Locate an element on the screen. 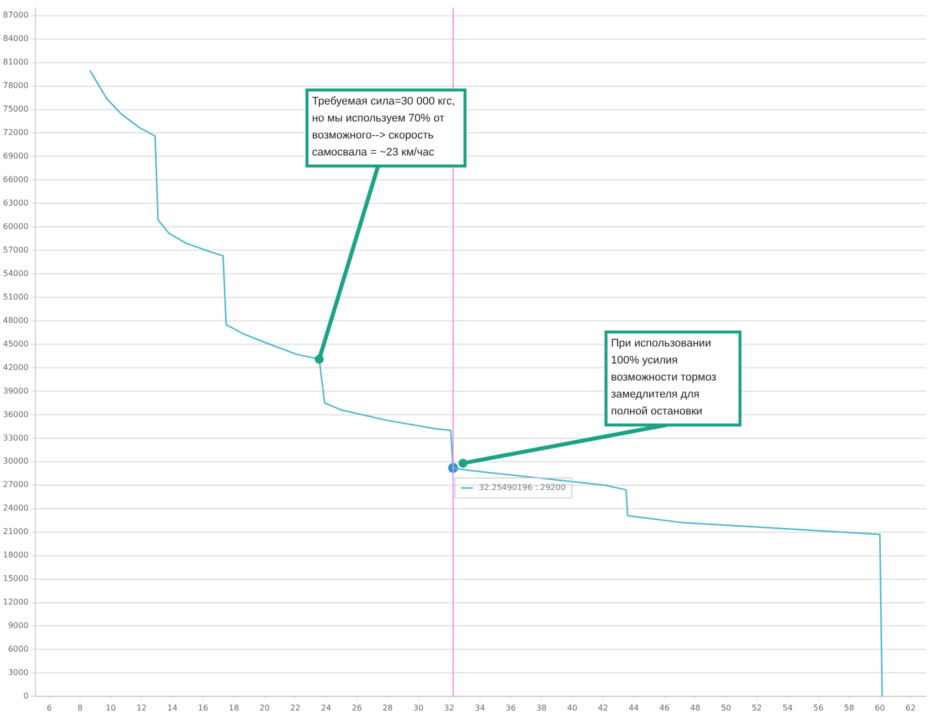  x-tick-label: 48 is located at coordinates (695, 707).